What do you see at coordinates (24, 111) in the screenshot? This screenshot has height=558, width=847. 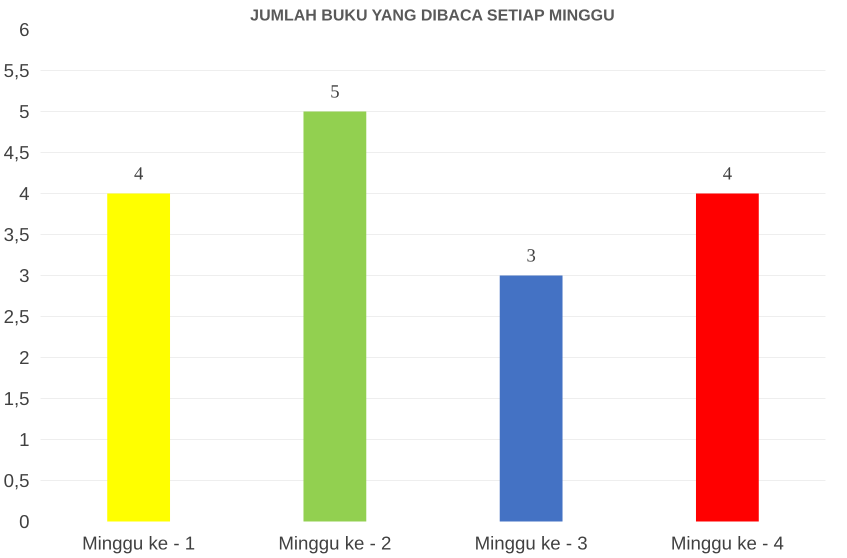 I see `y-tick-label: 5` at bounding box center [24, 111].